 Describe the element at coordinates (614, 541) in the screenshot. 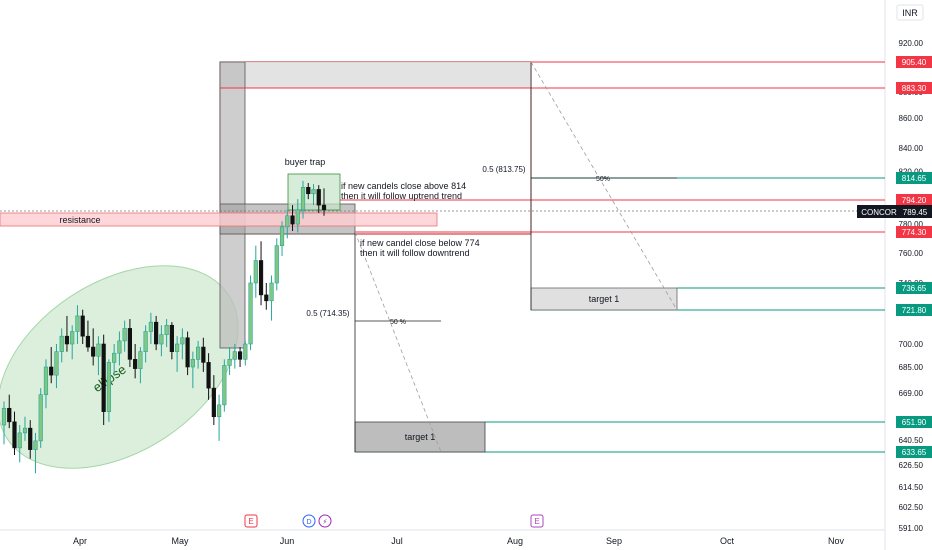

I see `x-tick-sep: Sep` at that location.